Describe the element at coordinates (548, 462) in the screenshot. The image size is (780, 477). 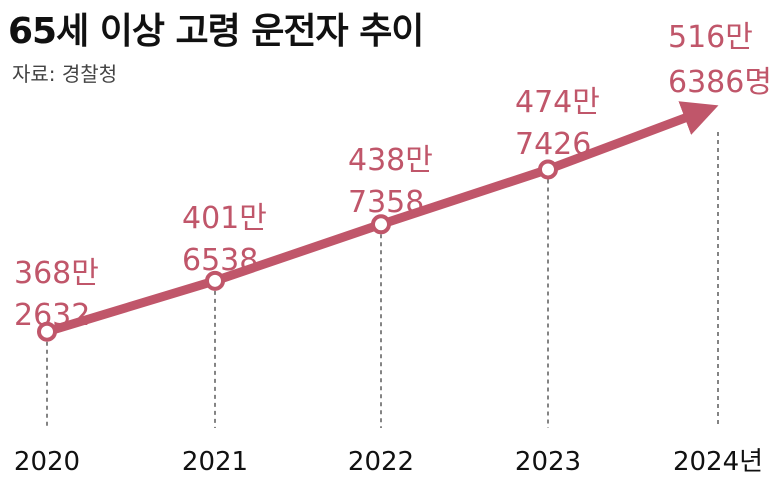
I see `x-tick-label-3: 2023` at that location.